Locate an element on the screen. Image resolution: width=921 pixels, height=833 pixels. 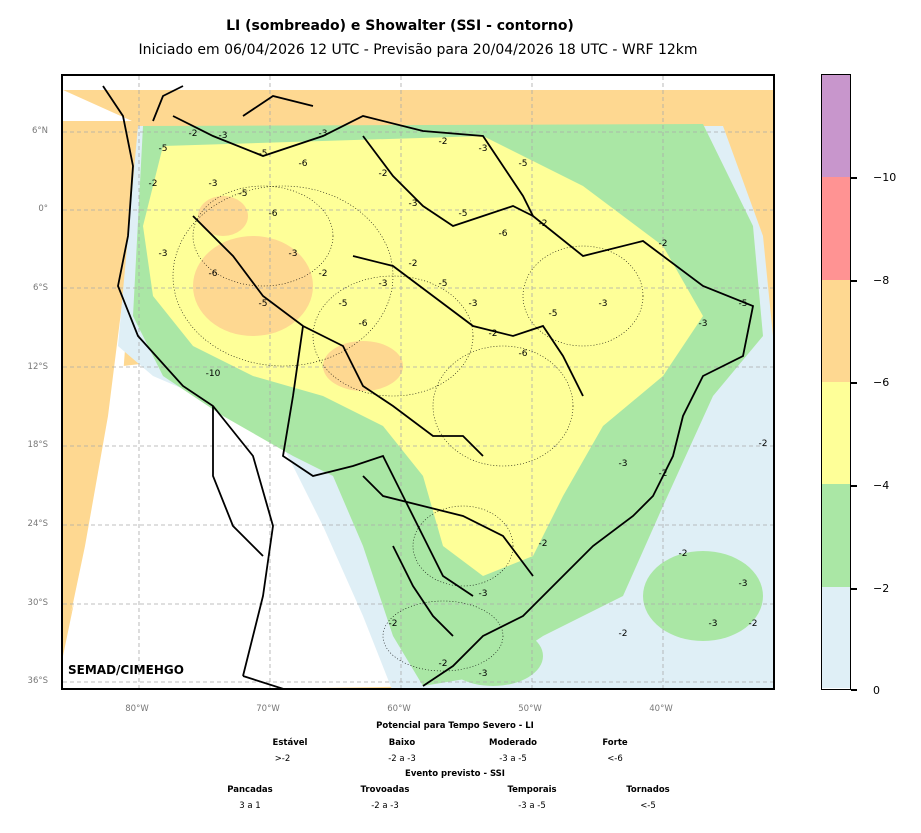
ssi-legend-label: Tornados is located at coordinates (648, 790).